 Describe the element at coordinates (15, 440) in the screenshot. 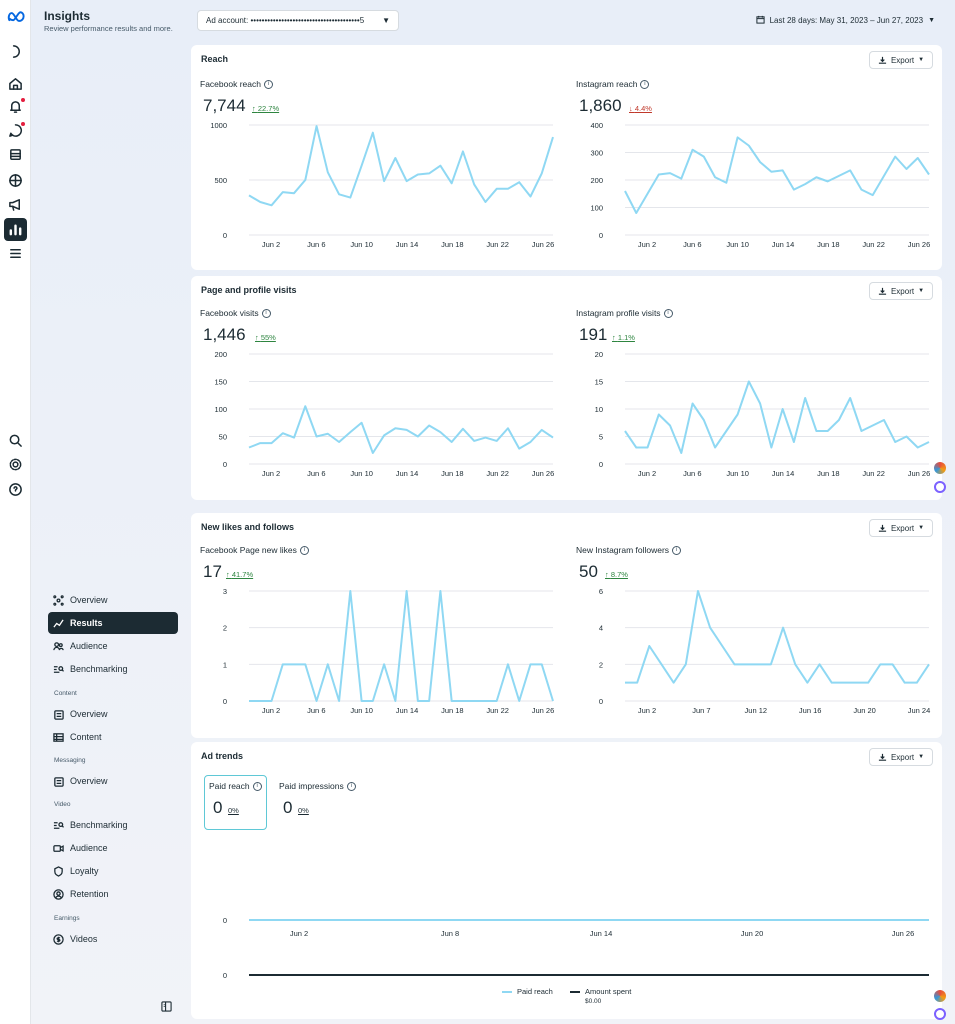

I see `search-icon` at that location.